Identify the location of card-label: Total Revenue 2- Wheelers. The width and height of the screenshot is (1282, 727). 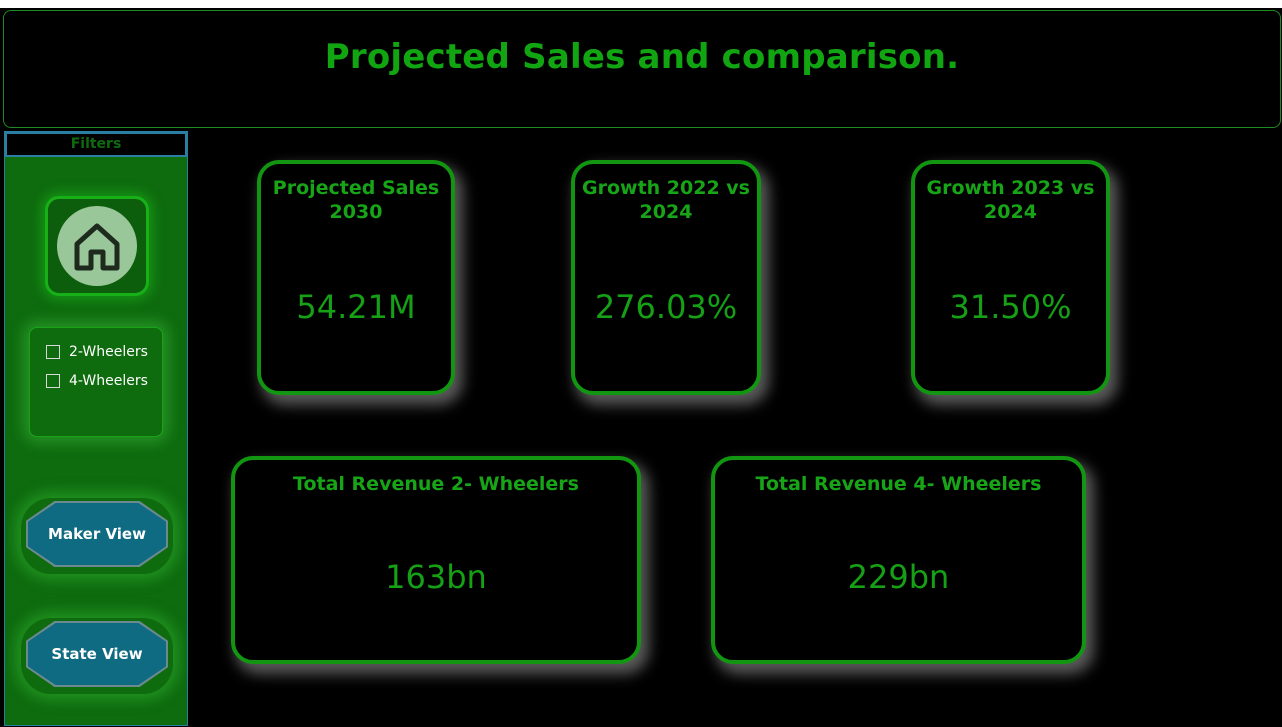
(436, 484).